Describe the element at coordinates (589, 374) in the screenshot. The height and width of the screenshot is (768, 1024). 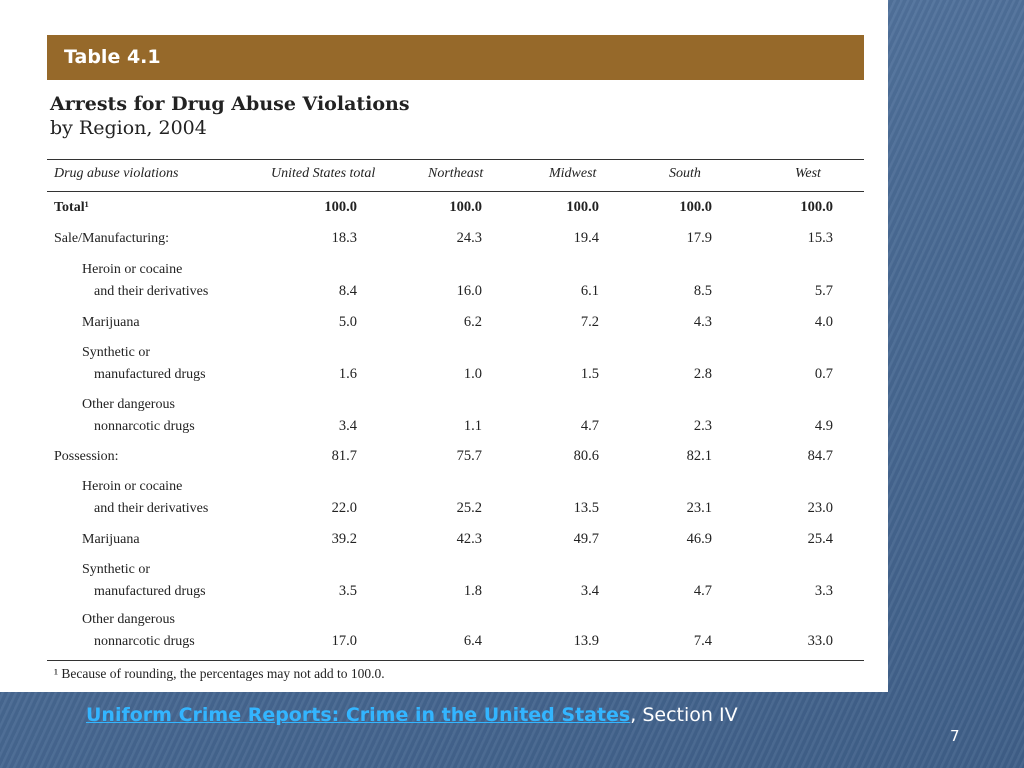
I see `cell-value: 1.5` at that location.